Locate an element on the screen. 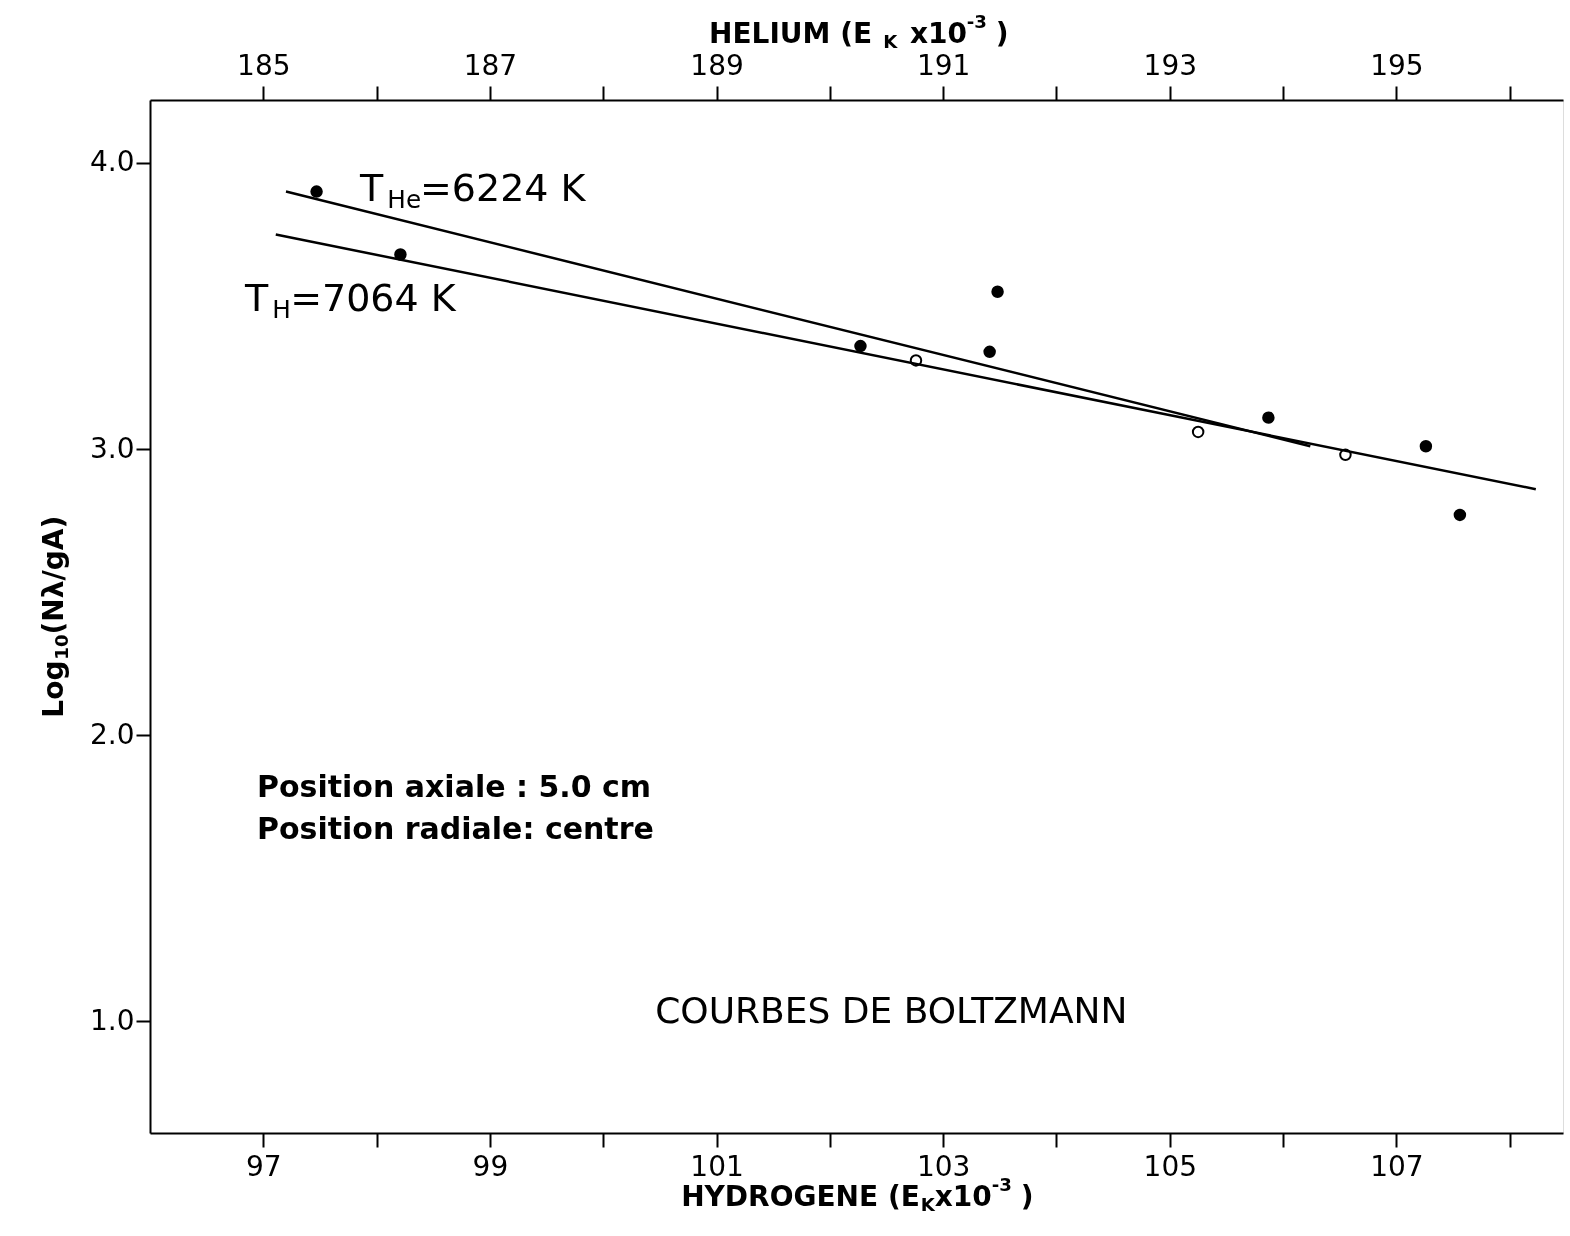 The width and height of the screenshot is (1570, 1236). x2-tick-label: 187 is located at coordinates (490, 65).